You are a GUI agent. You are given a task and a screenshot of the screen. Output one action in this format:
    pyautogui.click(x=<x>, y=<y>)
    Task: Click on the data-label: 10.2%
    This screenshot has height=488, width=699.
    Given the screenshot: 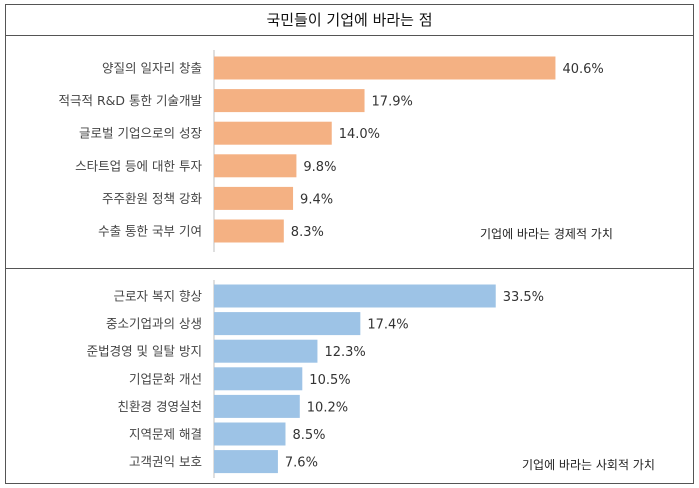 What is the action you would take?
    pyautogui.click(x=327, y=407)
    